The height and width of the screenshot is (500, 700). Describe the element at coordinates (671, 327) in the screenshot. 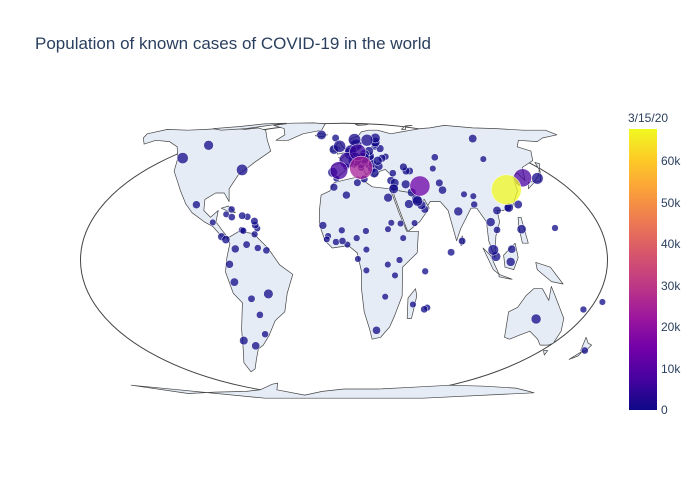

I see `colorbar-tick-label: 20k` at that location.